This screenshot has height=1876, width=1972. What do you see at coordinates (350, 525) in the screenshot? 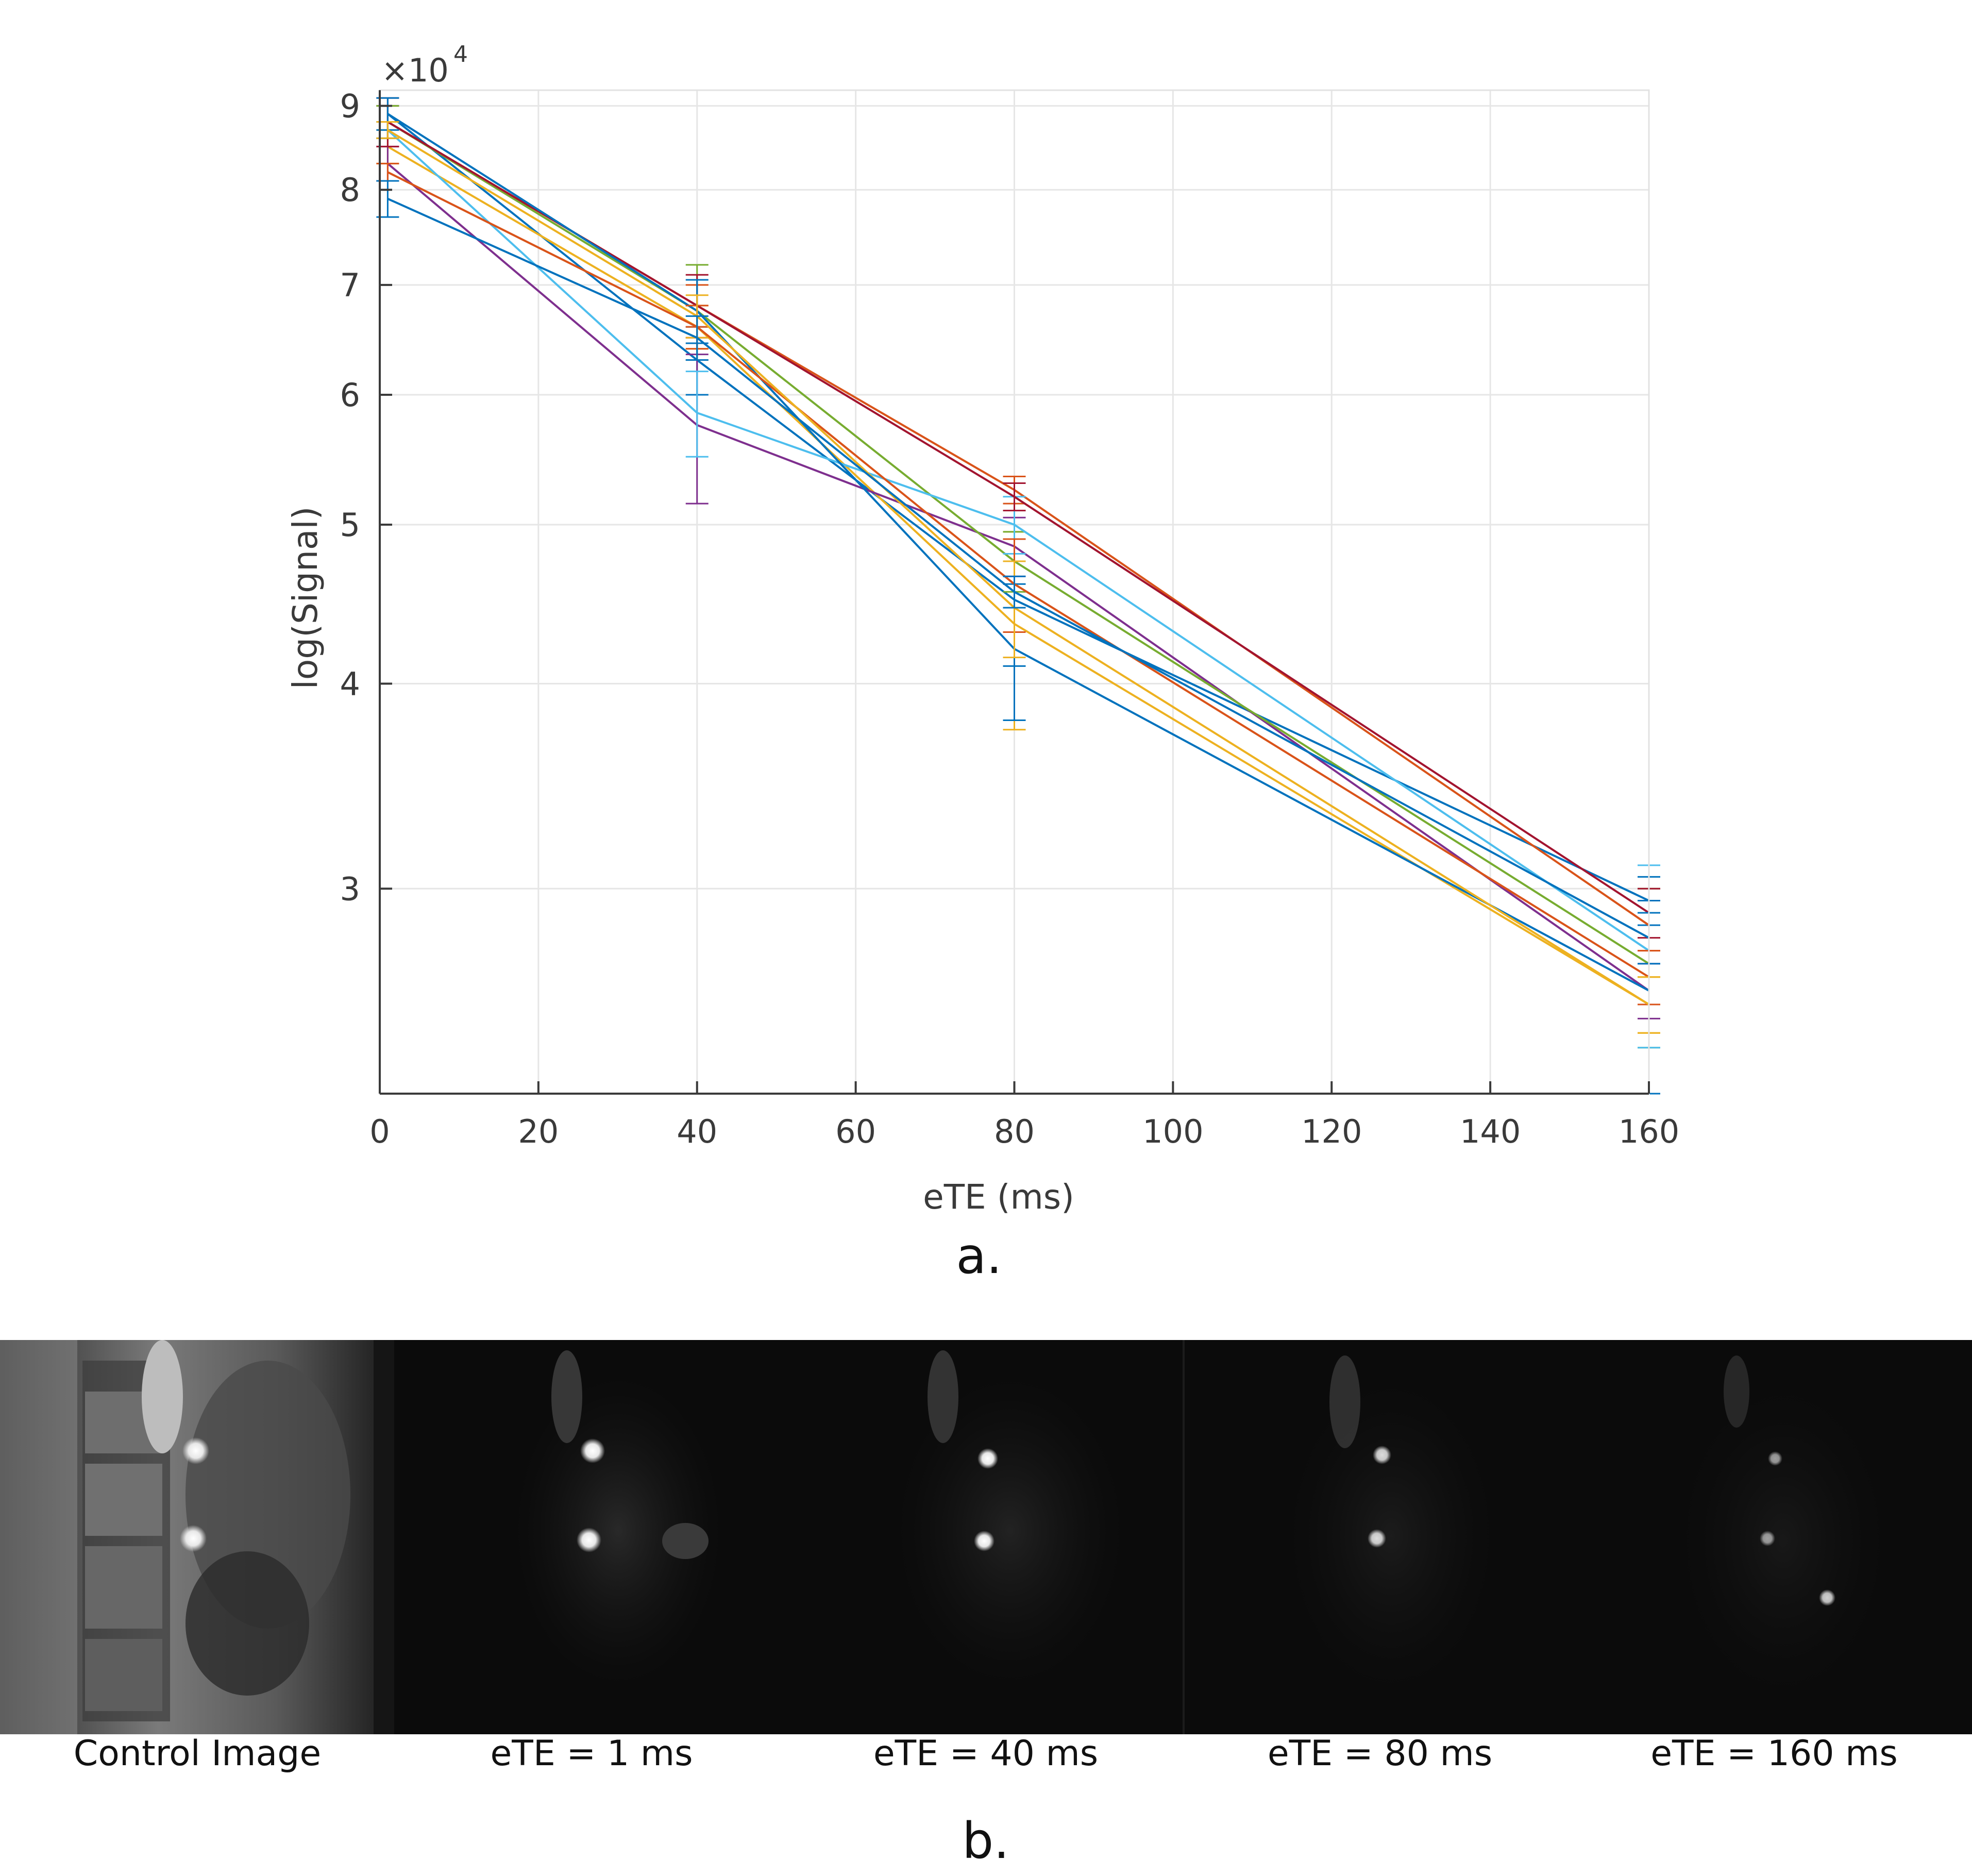
I see `y-tick-label: 5` at bounding box center [350, 525].